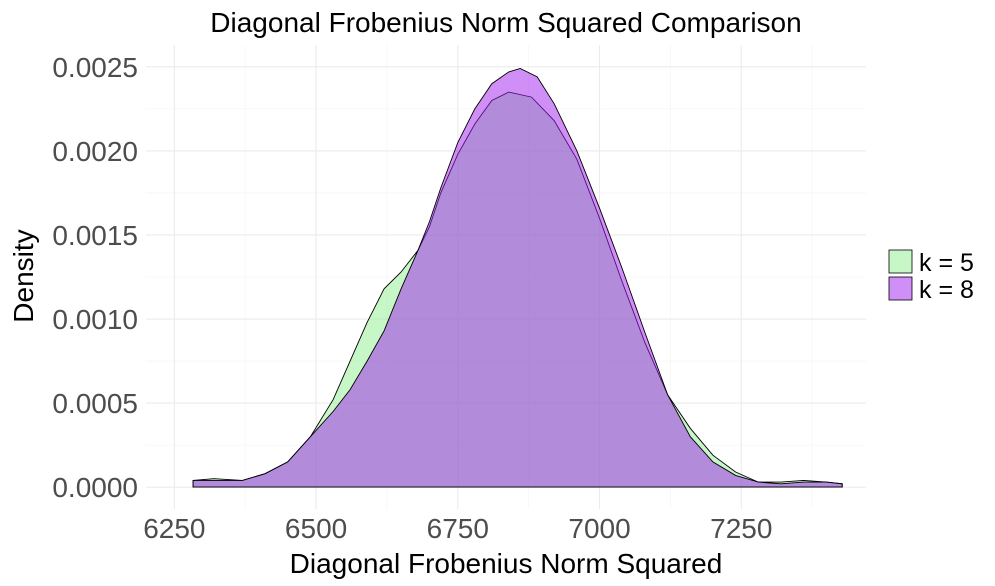  What do you see at coordinates (506, 563) in the screenshot?
I see `x-axis-label: Diagonal Frobenius Norm Squared` at bounding box center [506, 563].